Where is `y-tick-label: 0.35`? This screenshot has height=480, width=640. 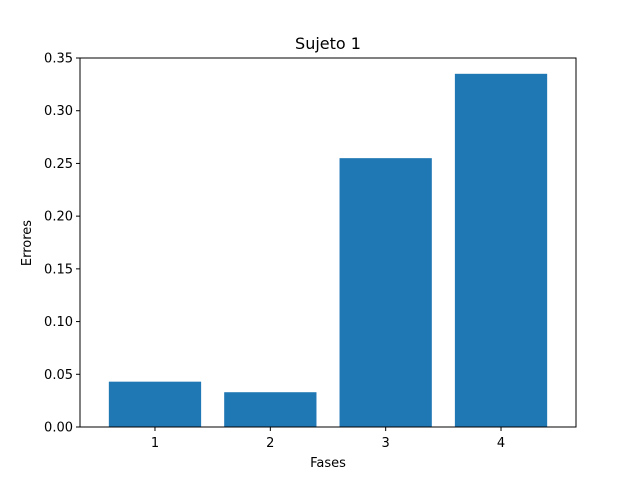 y-tick-label: 0.35 is located at coordinates (58, 59).